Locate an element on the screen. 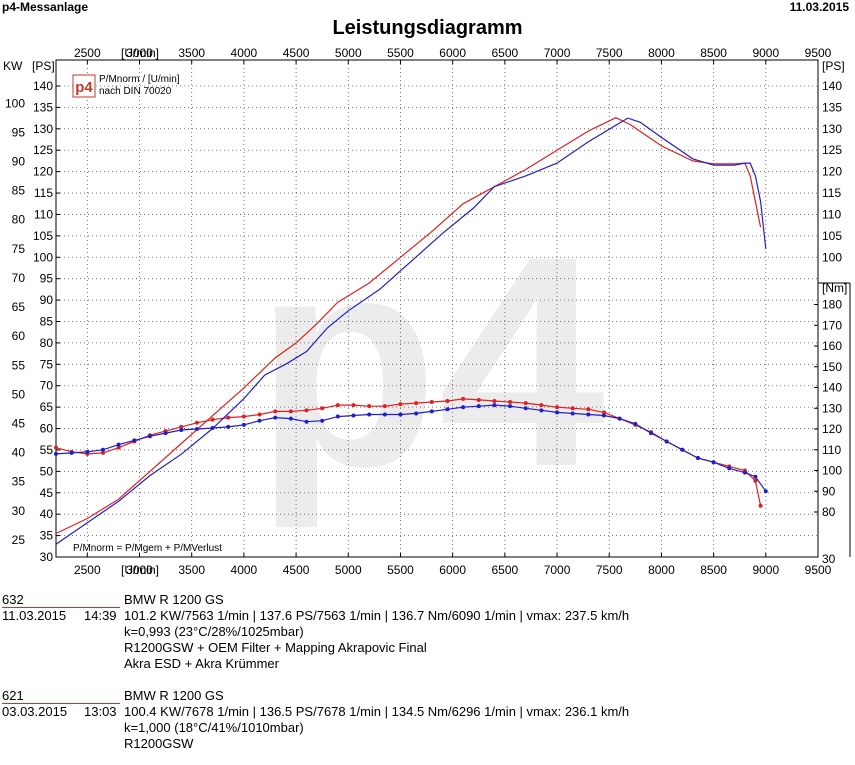 Image resolution: width=855 pixels, height=765 pixels. x-tick-label-bottom: 4000 is located at coordinates (244, 570).